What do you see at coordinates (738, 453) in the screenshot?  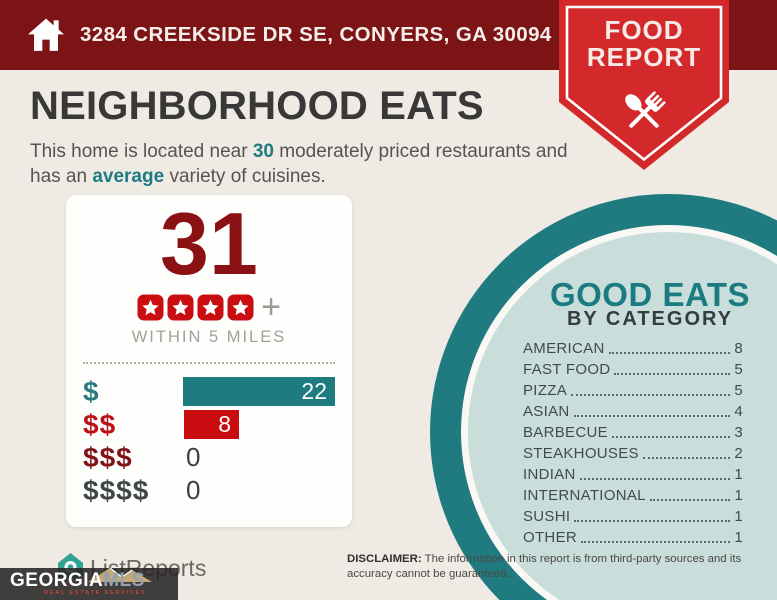 I see `category-count: 2` at bounding box center [738, 453].